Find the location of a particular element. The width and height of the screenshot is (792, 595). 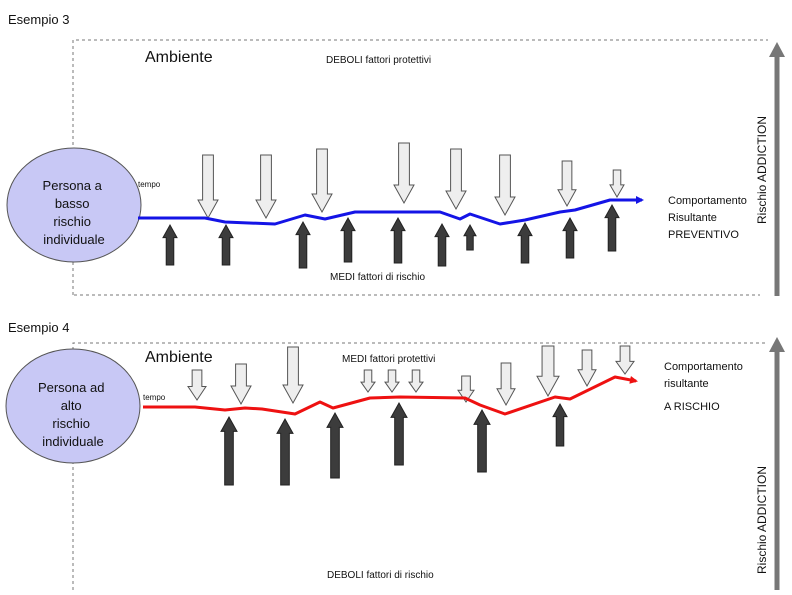

protective-factors-label: DEBOLI fattori protettivi is located at coordinates (378, 60).